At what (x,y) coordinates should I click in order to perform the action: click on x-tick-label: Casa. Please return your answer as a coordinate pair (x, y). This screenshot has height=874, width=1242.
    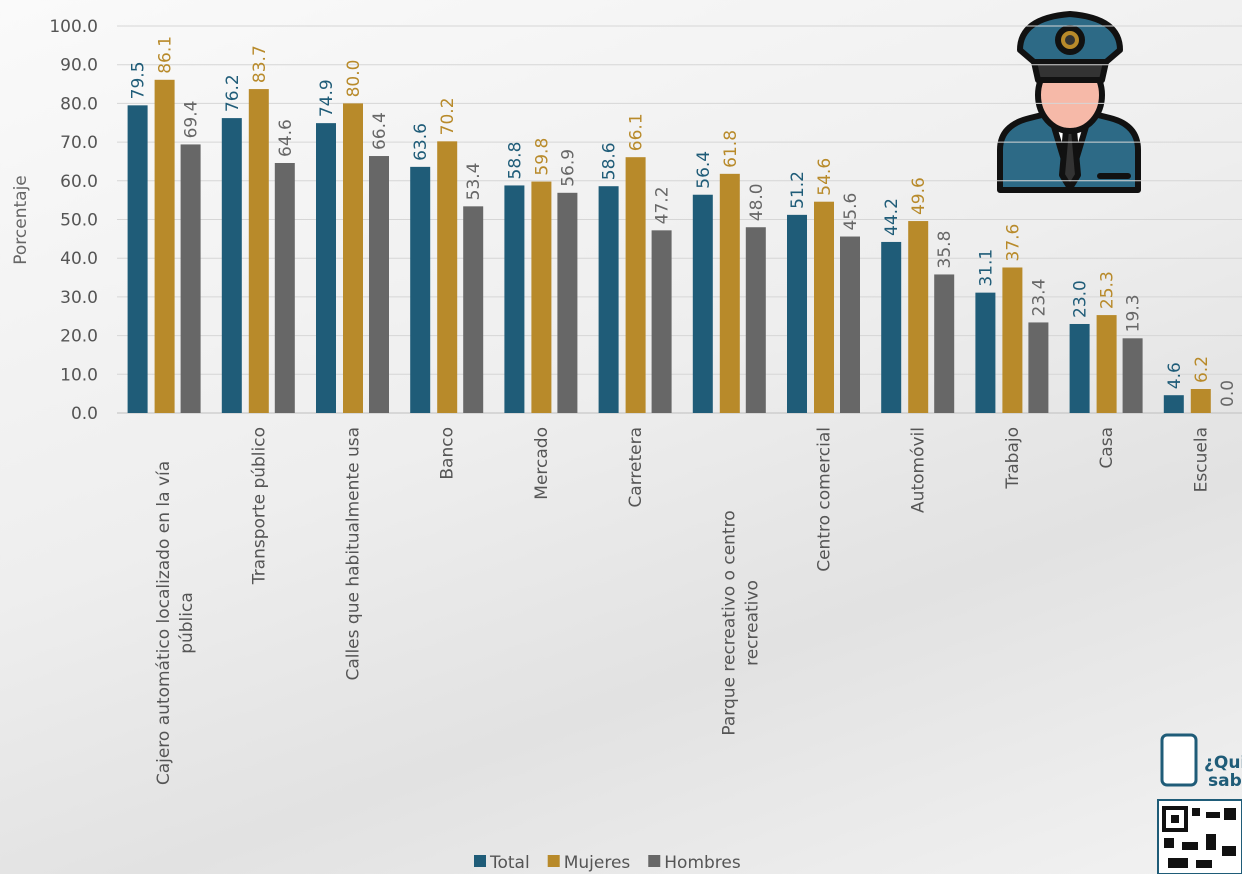
    Looking at the image, I should click on (1107, 448).